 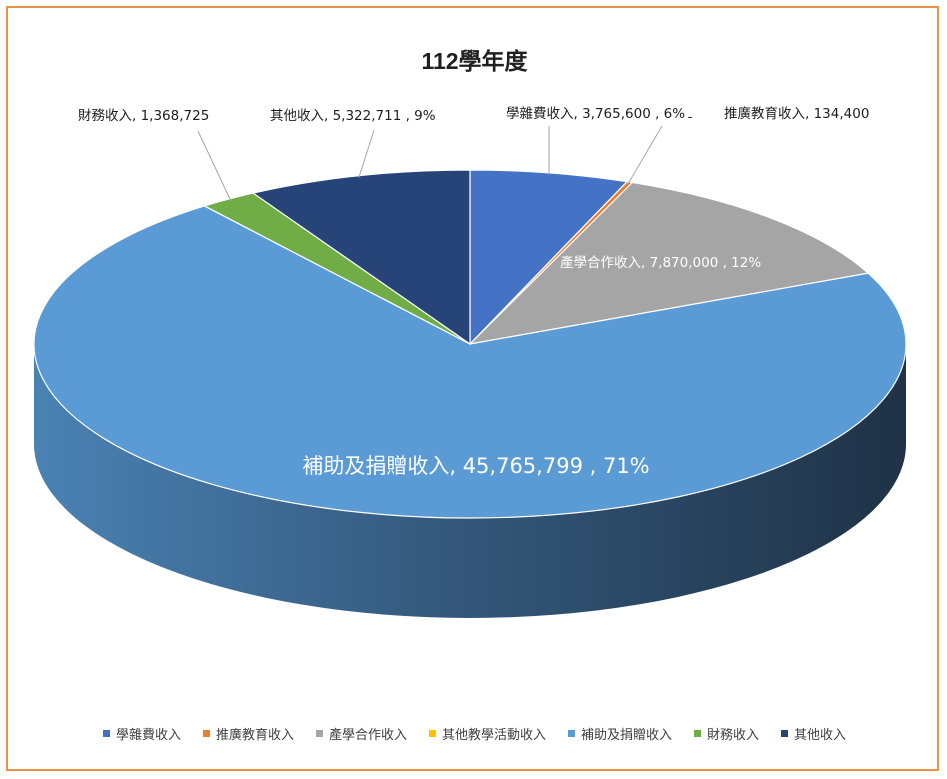 I want to click on legend-item-6: 其他收入, so click(x=813, y=733).